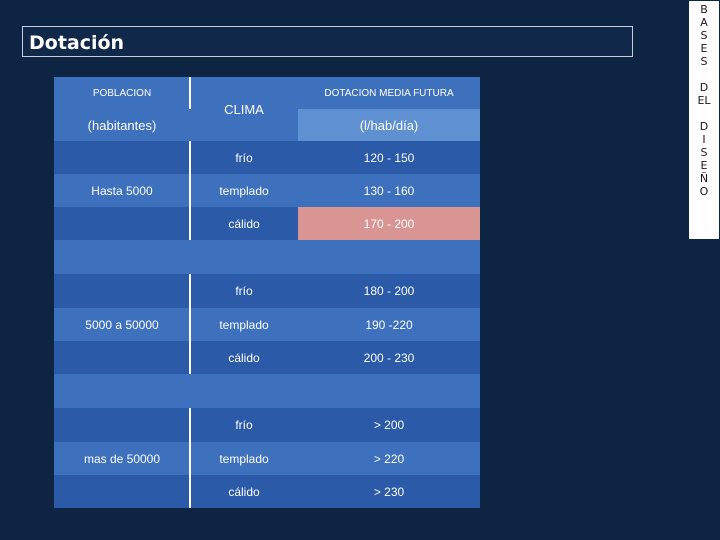  I want to click on header-dotacion: DOTACION MEDIA FUTURA, so click(389, 93).